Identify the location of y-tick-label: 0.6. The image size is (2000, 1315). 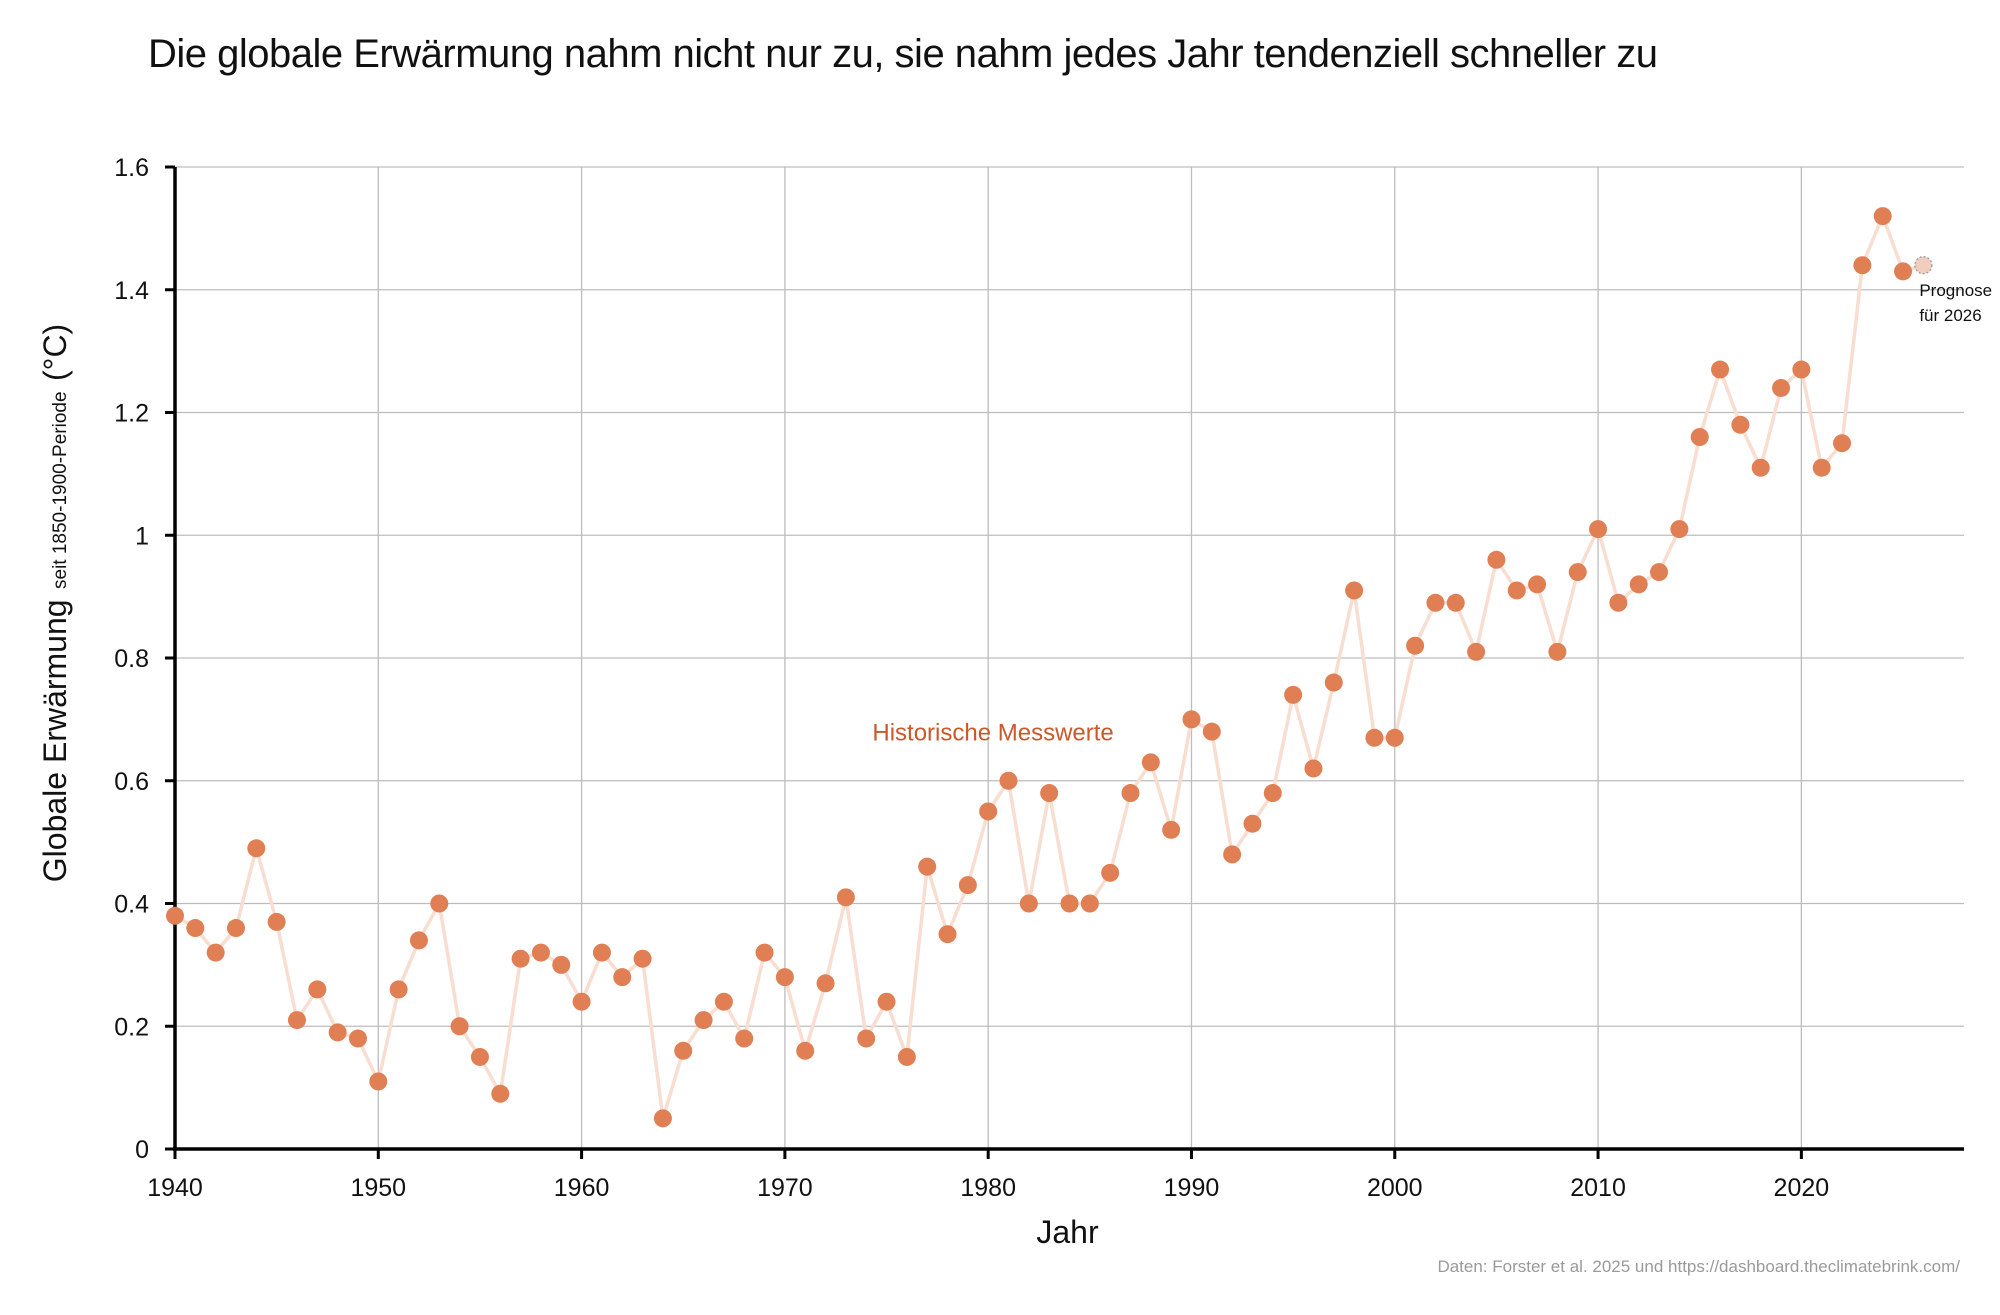
(131, 782).